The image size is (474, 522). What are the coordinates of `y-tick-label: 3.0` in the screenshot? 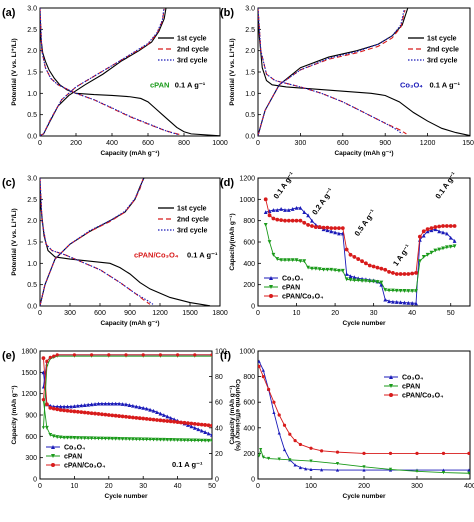 It's located at (32, 179).